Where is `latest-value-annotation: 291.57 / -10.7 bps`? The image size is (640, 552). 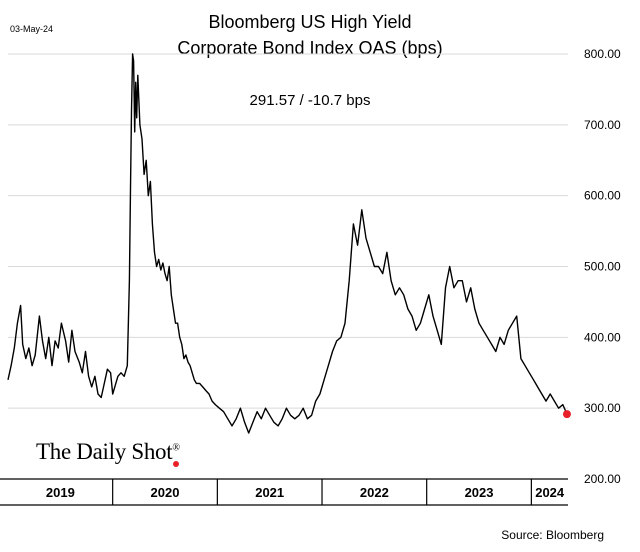 latest-value-annotation: 291.57 / -10.7 bps is located at coordinates (310, 100).